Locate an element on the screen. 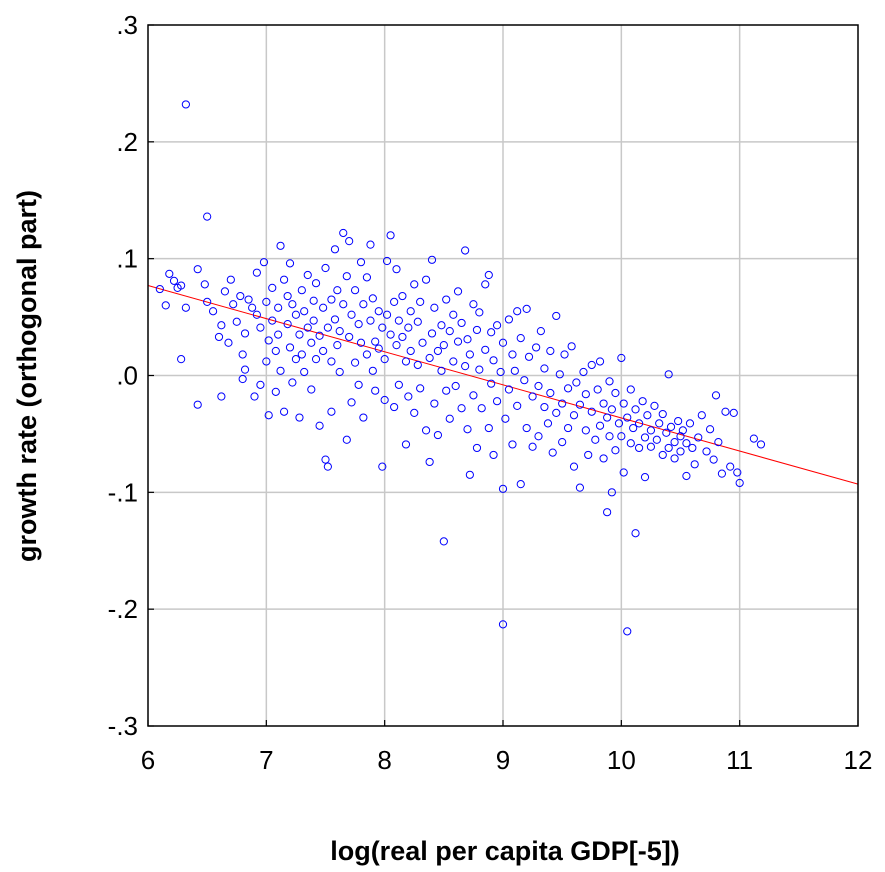 The image size is (885, 872). x-tick-label: 11 is located at coordinates (739, 760).